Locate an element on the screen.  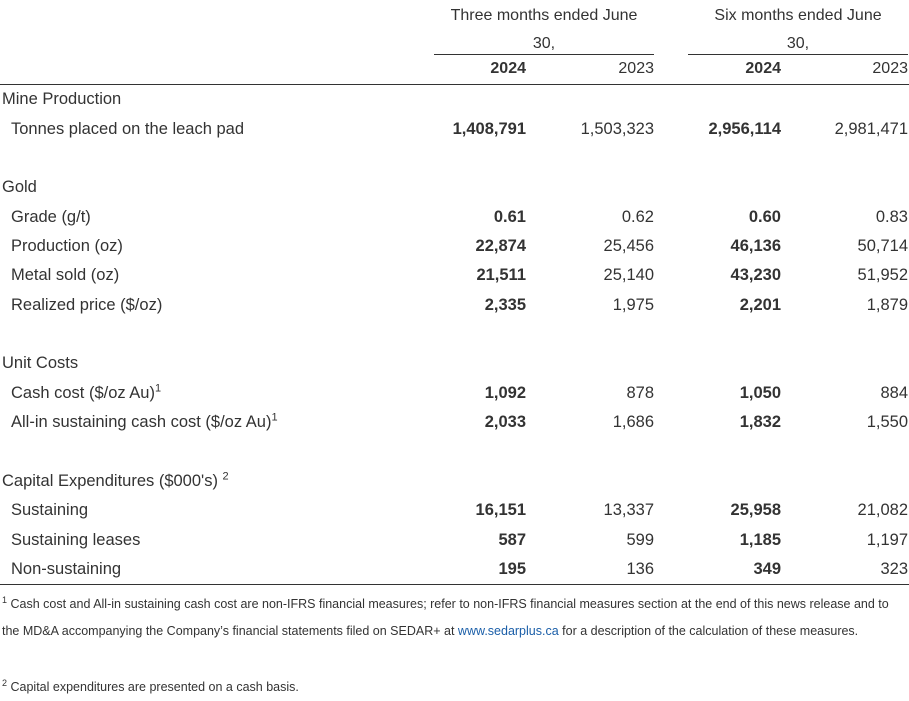
cell-value: 0.60 is located at coordinates (764, 217).